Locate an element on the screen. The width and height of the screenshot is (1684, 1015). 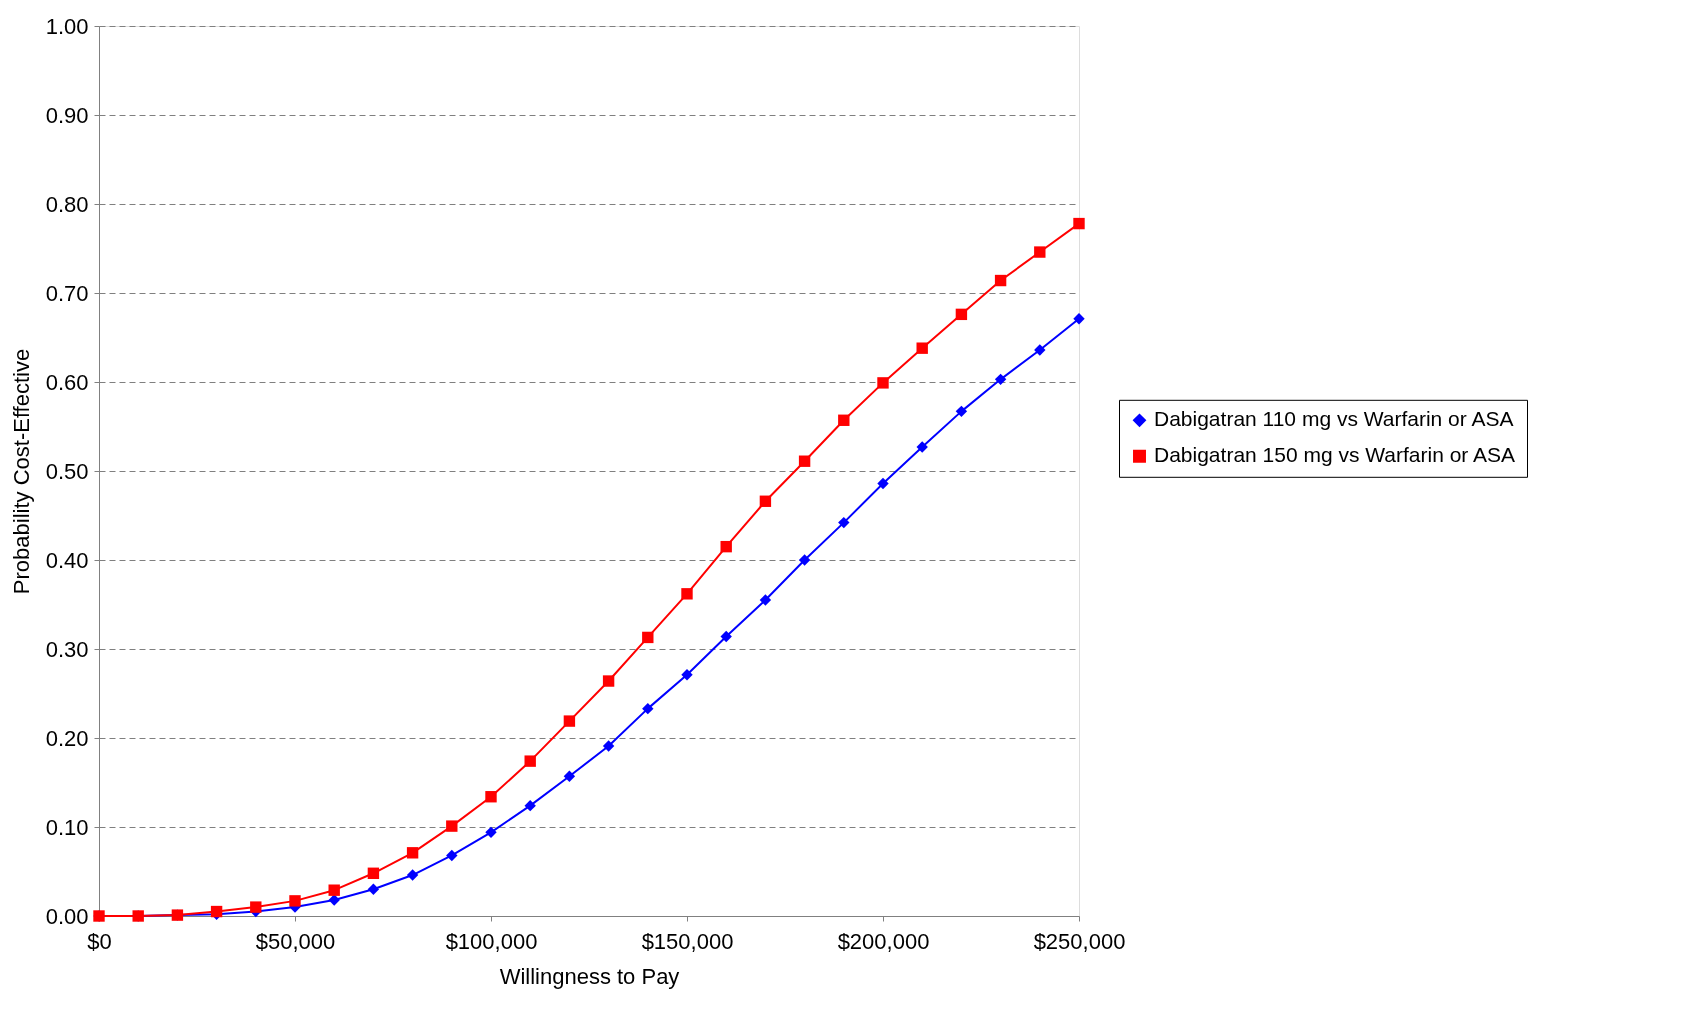
x-tick-label: $50,000 is located at coordinates (295, 941).